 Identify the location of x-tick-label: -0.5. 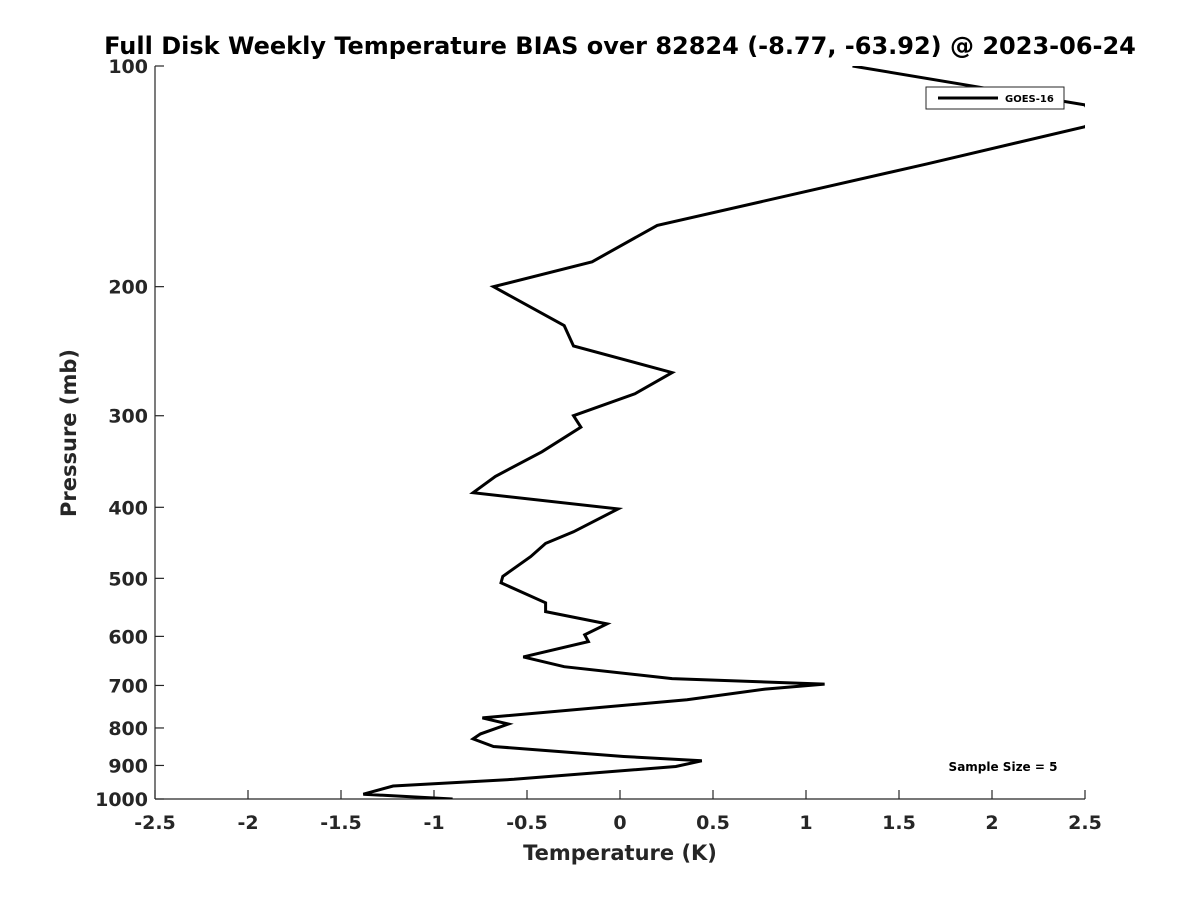
(527, 823).